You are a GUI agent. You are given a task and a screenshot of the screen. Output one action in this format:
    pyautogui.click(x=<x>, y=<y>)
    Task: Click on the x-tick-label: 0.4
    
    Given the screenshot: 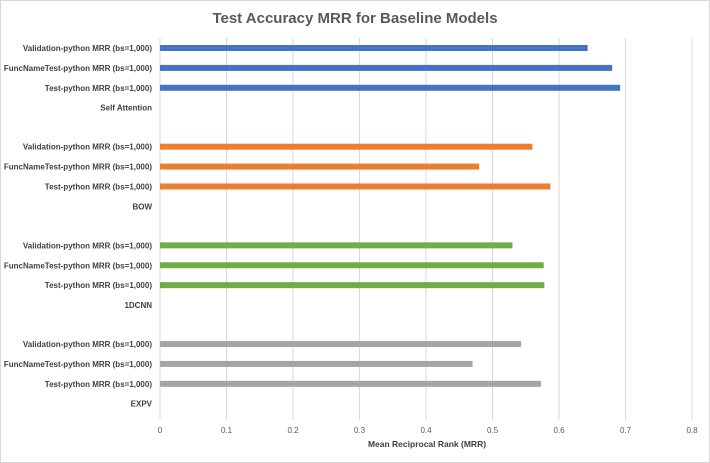 What is the action you would take?
    pyautogui.click(x=426, y=430)
    